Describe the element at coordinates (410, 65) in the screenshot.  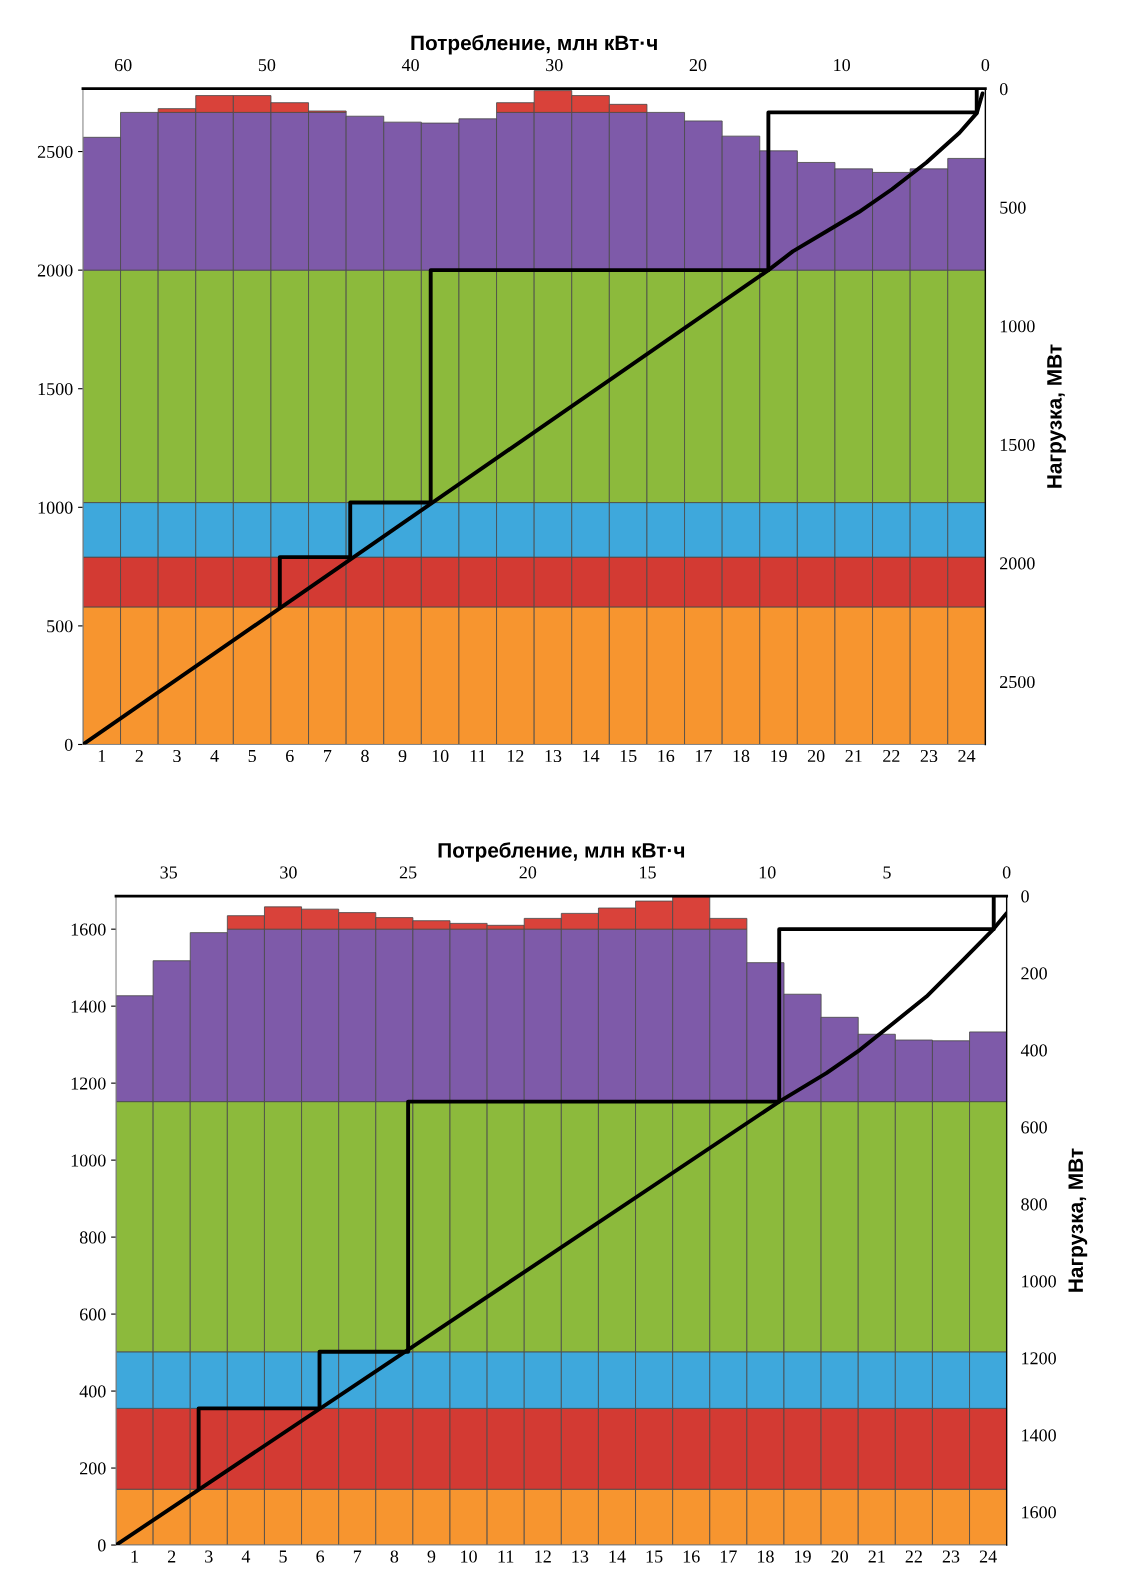
I see `x-tick-label: 40` at that location.